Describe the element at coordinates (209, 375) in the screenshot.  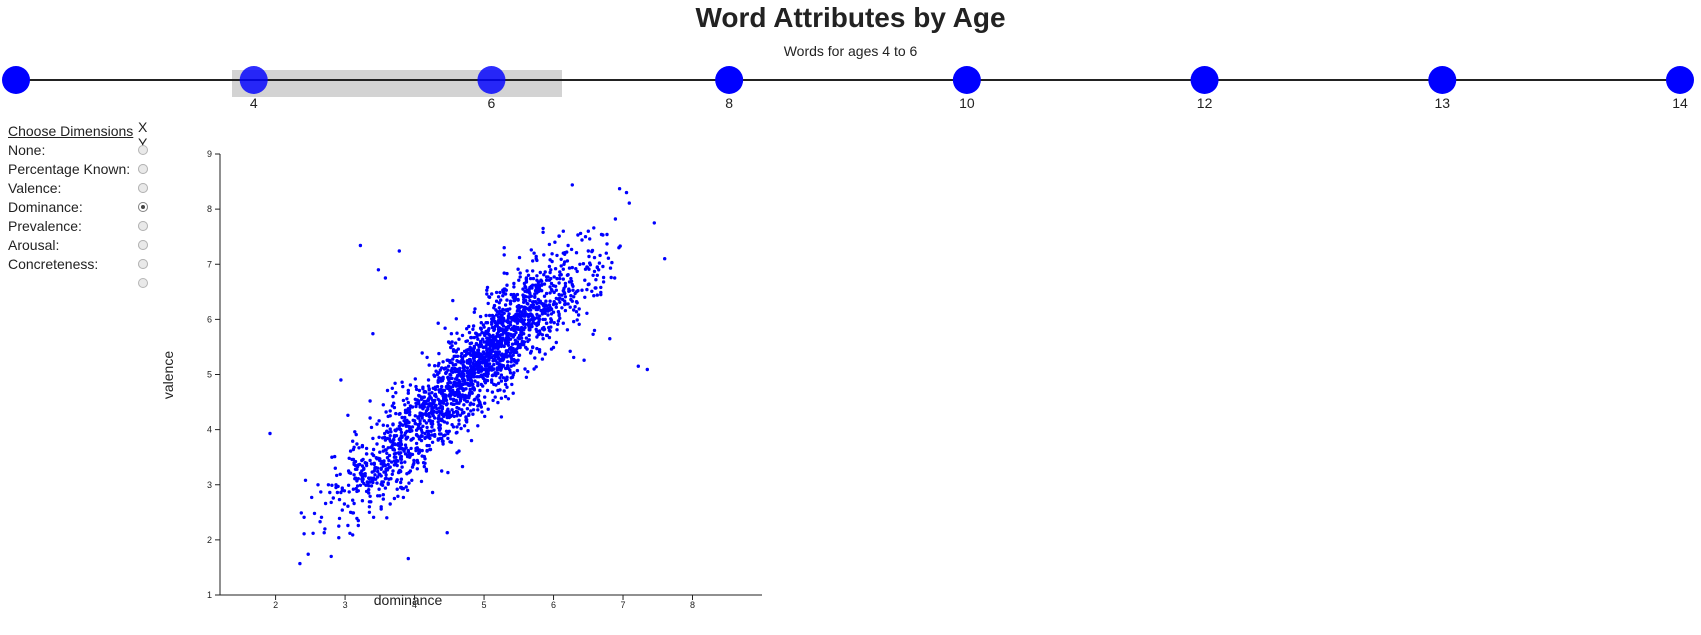
I see `y-tick-label: 5` at that location.